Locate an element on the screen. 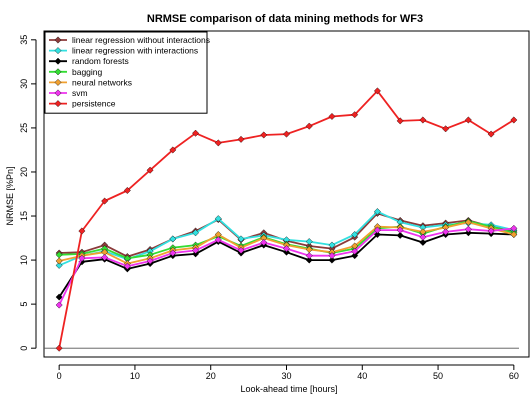 The image size is (532, 397). y-tick-label: 25 is located at coordinates (24, 128).